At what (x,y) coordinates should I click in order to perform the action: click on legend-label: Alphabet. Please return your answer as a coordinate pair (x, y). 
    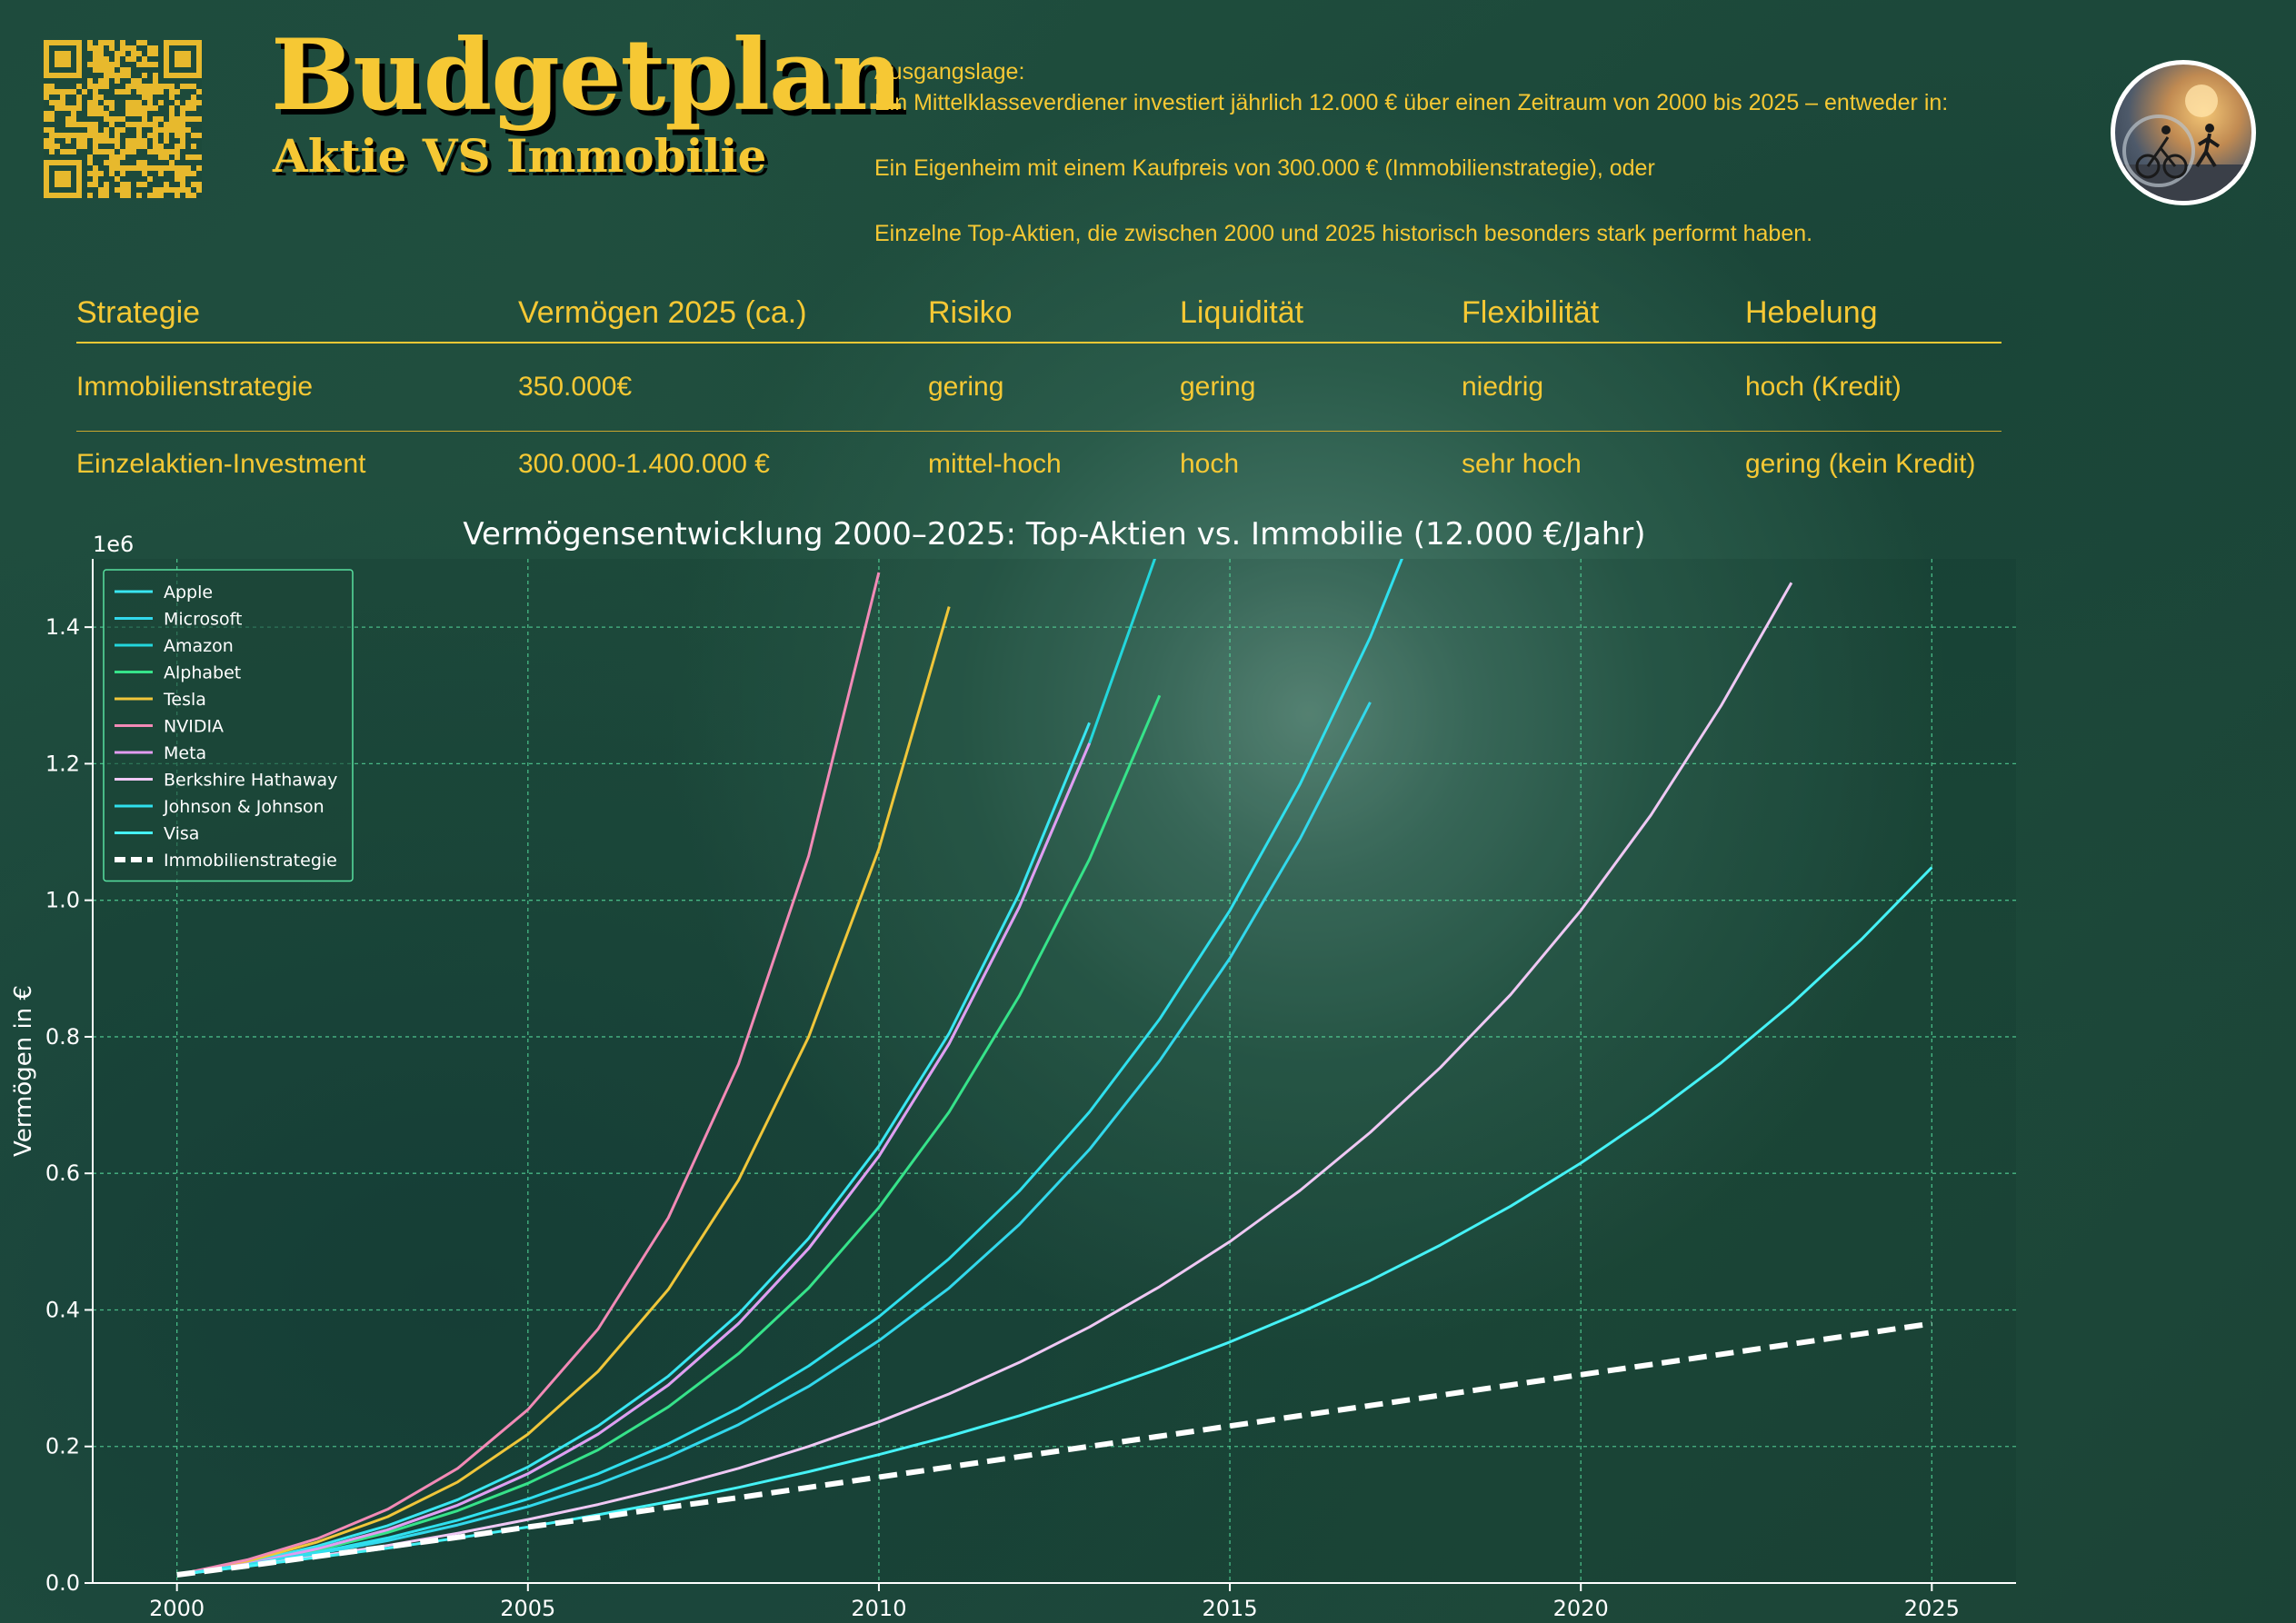
    Looking at the image, I should click on (202, 673).